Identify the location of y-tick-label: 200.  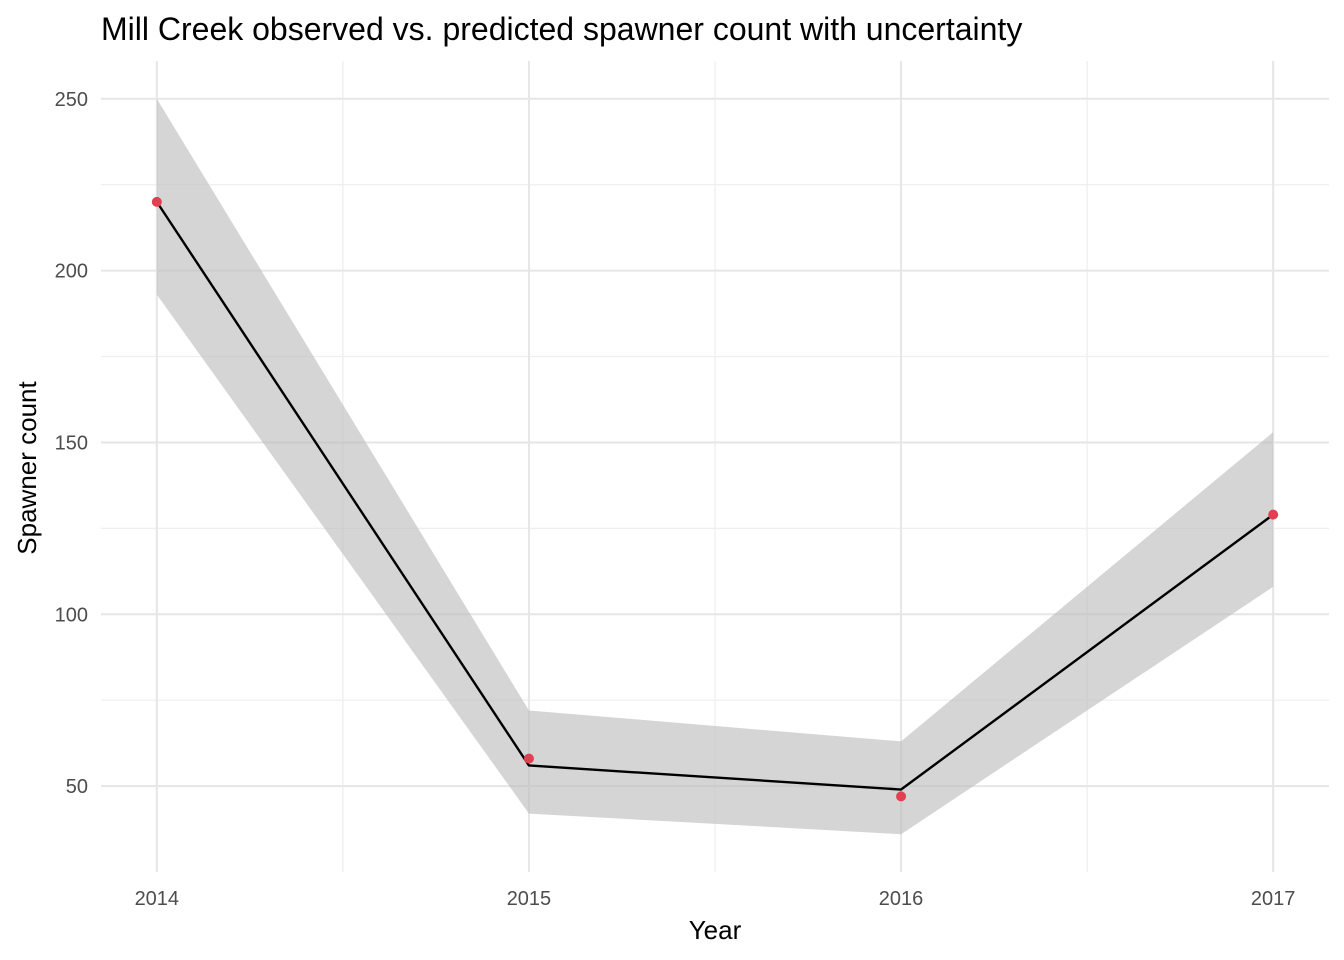
(71, 272).